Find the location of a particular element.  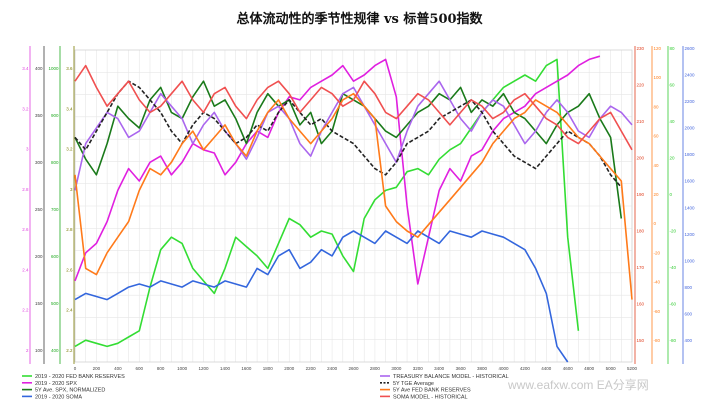

right-axis-tick-label: -80 is located at coordinates (657, 340).